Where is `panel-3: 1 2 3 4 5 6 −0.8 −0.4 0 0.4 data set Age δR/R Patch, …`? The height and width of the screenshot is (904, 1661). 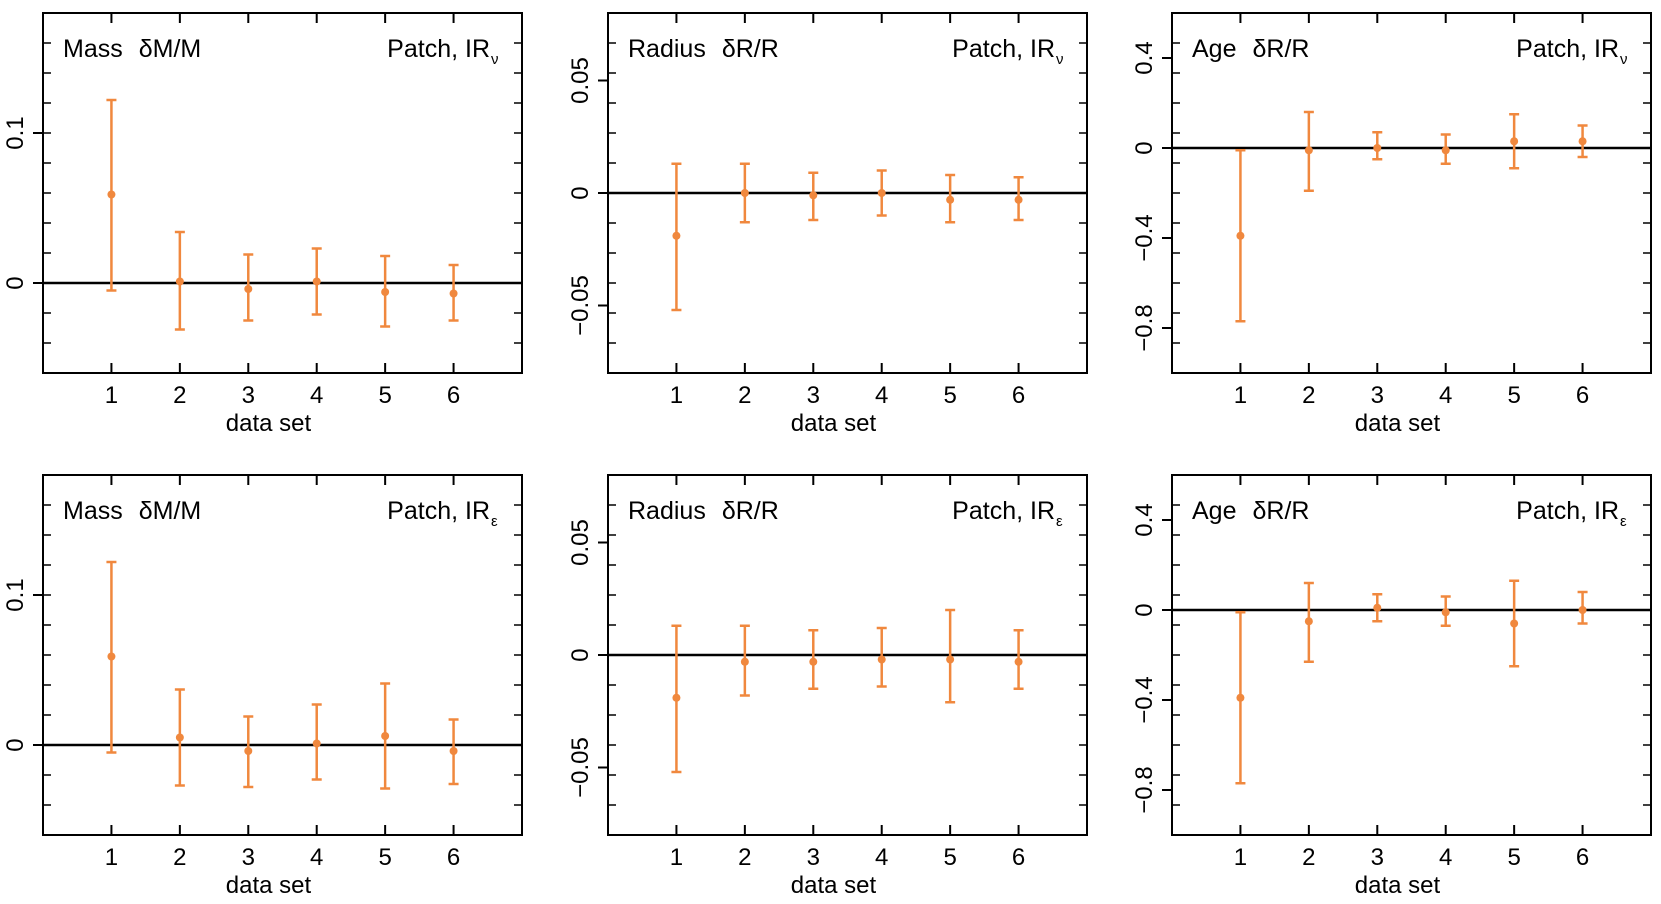 panel-3: 1 2 3 4 5 6 −0.8 −0.4 0 0.4 data set Age δR/R Patch, … is located at coordinates (1391, 224).